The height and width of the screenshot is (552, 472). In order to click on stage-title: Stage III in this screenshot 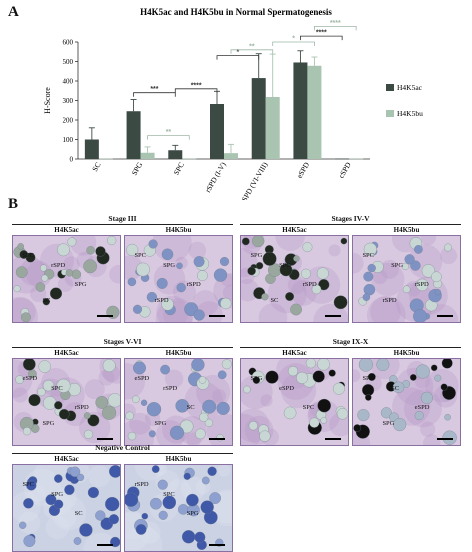, I will do `click(122, 218)`.